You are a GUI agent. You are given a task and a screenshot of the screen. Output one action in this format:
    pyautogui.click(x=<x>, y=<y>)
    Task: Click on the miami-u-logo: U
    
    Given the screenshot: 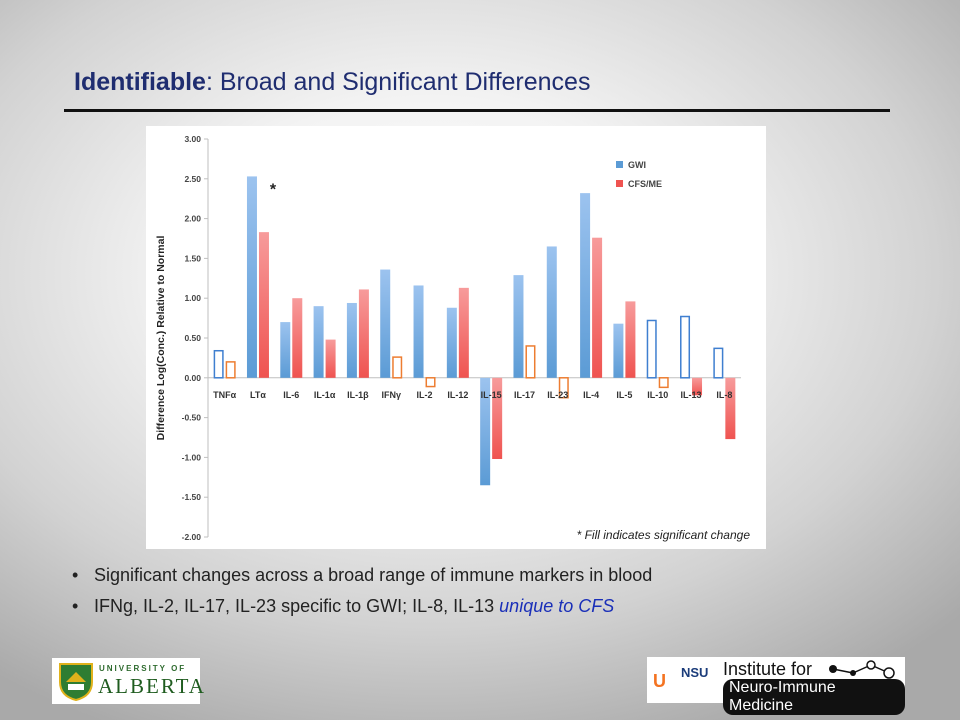 What is the action you would take?
    pyautogui.click(x=659, y=681)
    